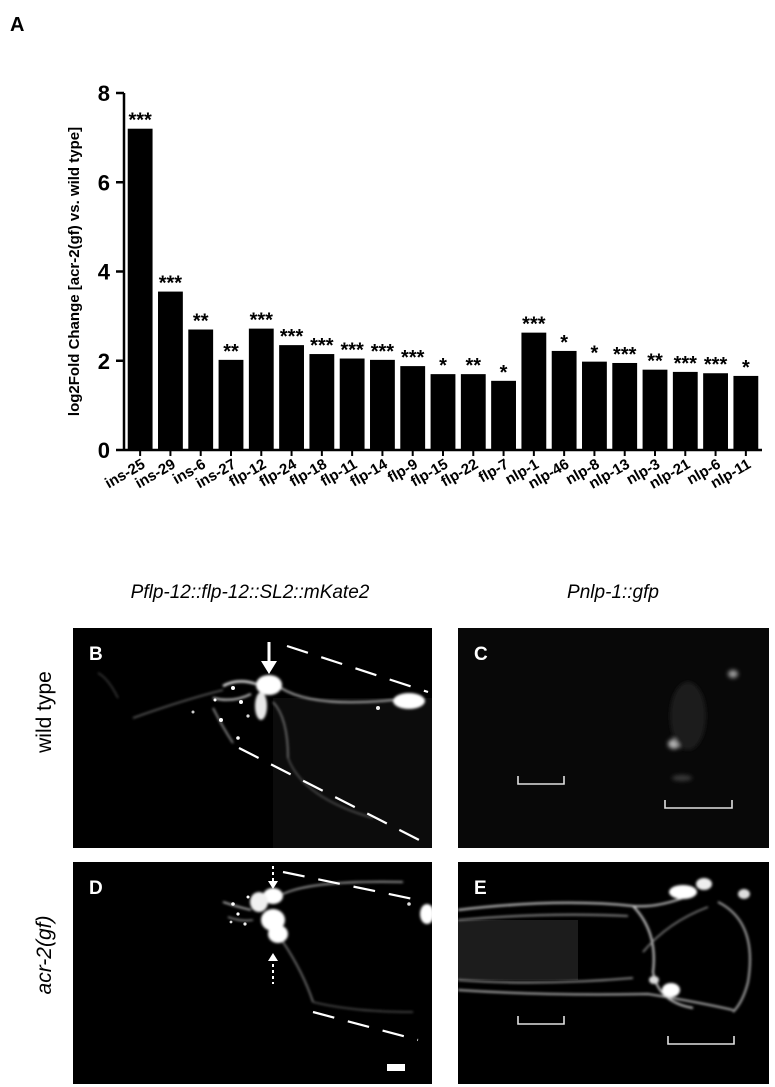  I want to click on panel-a-label: A, so click(17, 25).